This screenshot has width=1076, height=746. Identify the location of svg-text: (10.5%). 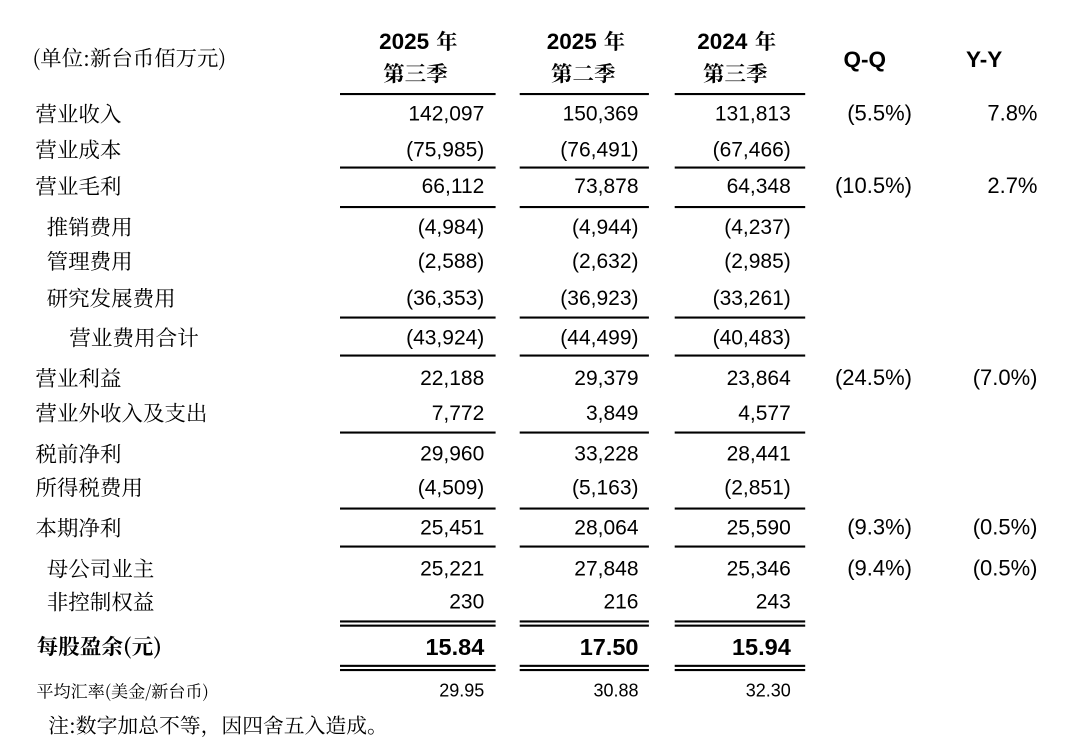
(873, 185).